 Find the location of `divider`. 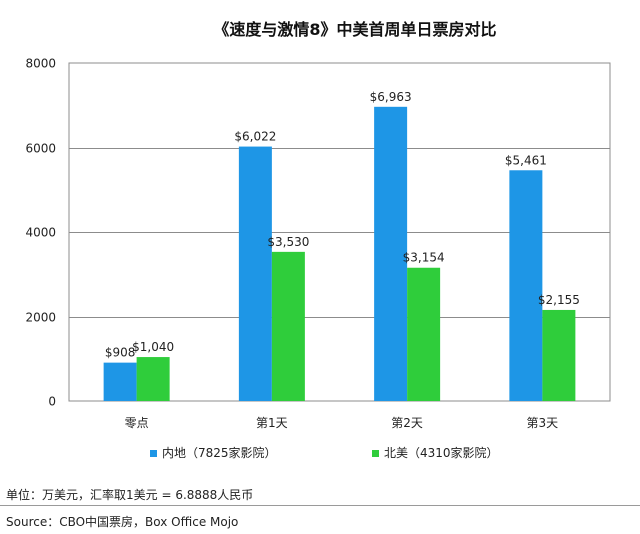

divider is located at coordinates (320, 505).